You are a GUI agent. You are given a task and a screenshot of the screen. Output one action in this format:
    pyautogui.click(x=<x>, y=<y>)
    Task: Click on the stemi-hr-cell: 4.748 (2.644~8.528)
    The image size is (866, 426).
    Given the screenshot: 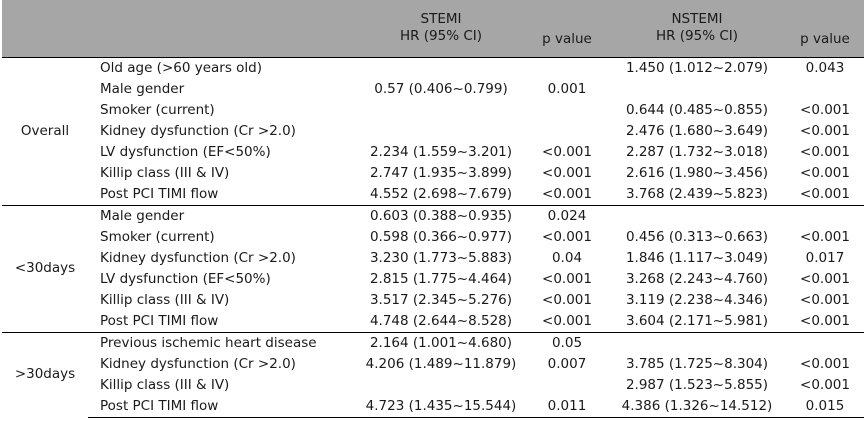 What is the action you would take?
    pyautogui.click(x=441, y=320)
    